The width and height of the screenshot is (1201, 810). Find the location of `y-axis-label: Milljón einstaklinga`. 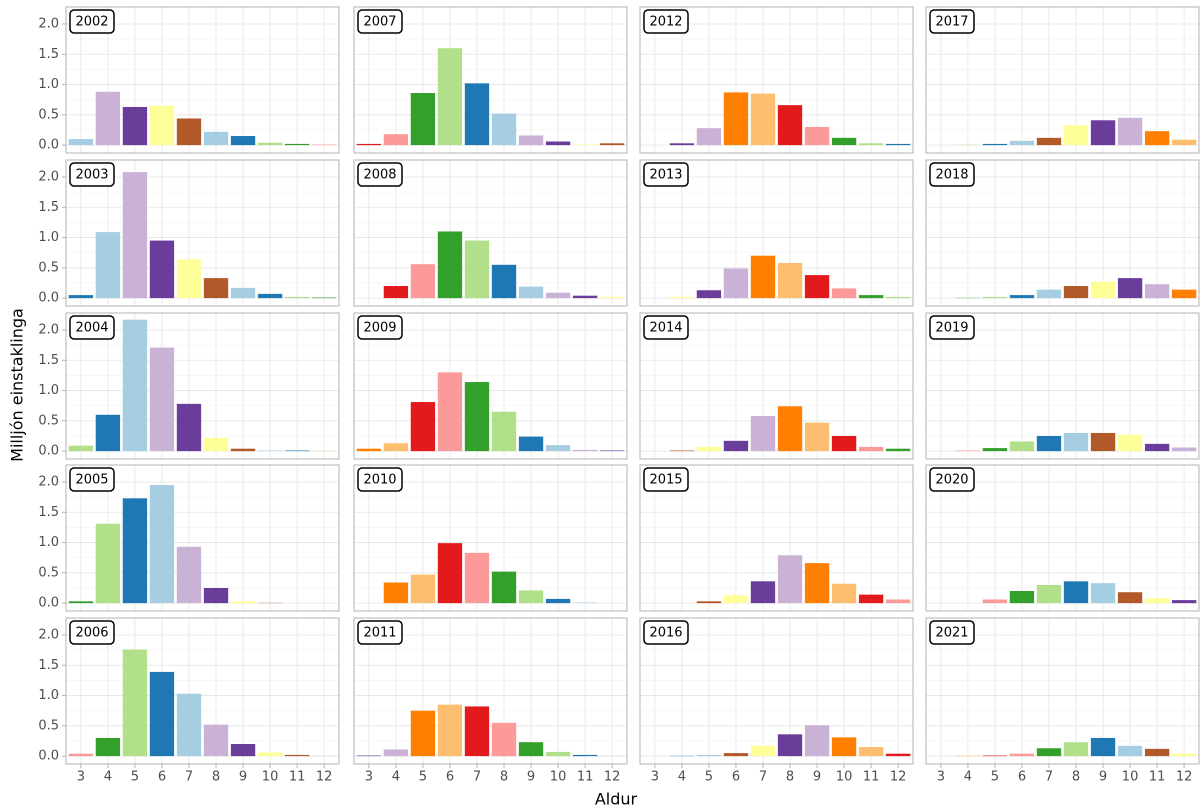

y-axis-label: Milljón einstaklinga is located at coordinates (17, 385).